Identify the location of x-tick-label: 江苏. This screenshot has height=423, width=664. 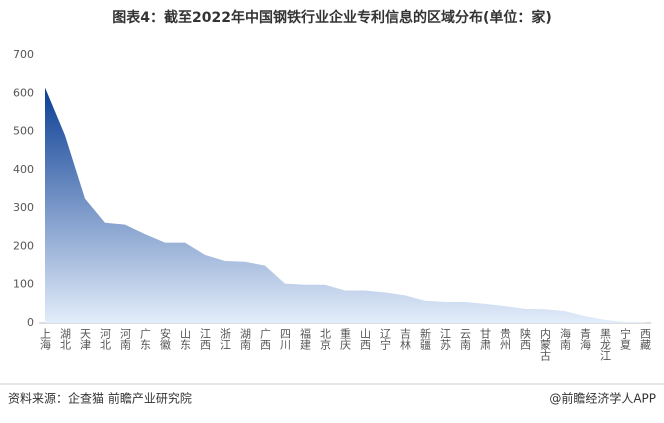
(445, 339).